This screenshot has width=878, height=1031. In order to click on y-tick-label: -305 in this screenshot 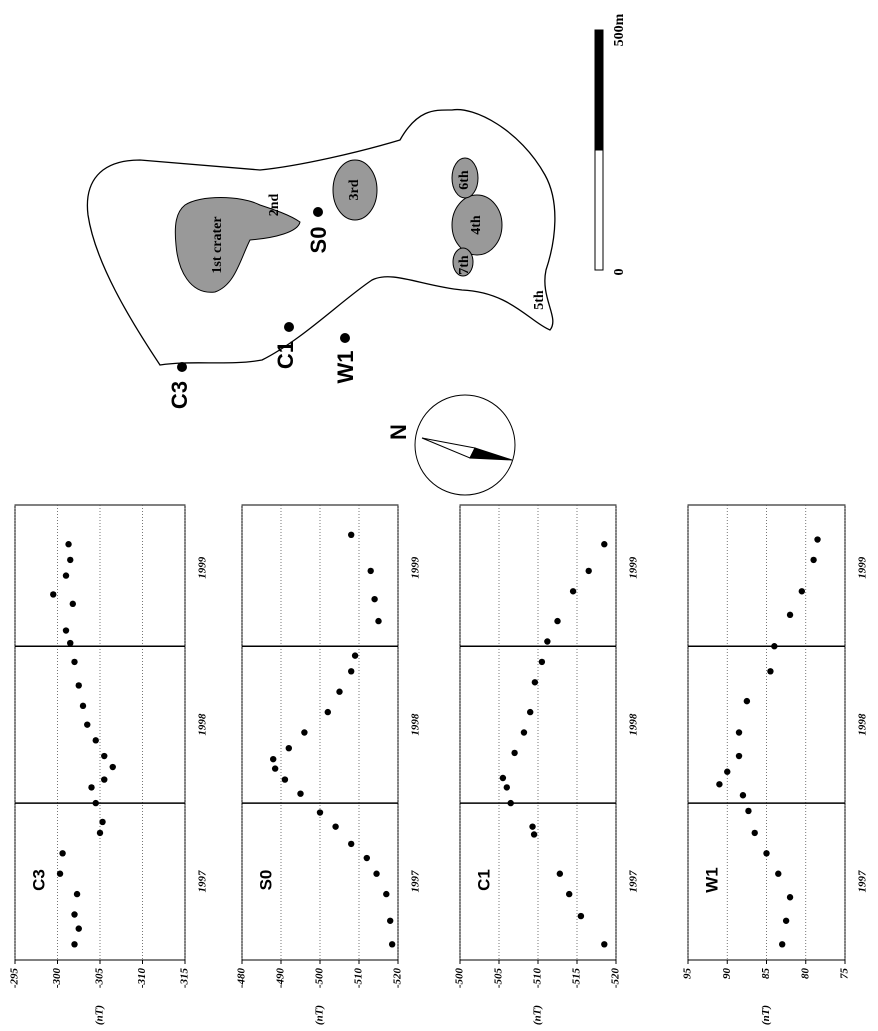, I will do `click(100, 978)`.